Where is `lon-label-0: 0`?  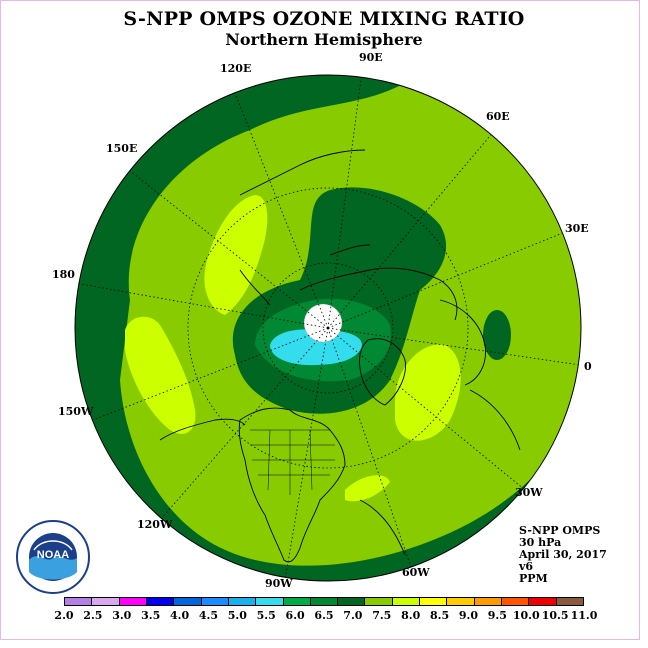 lon-label-0: 0 is located at coordinates (588, 366).